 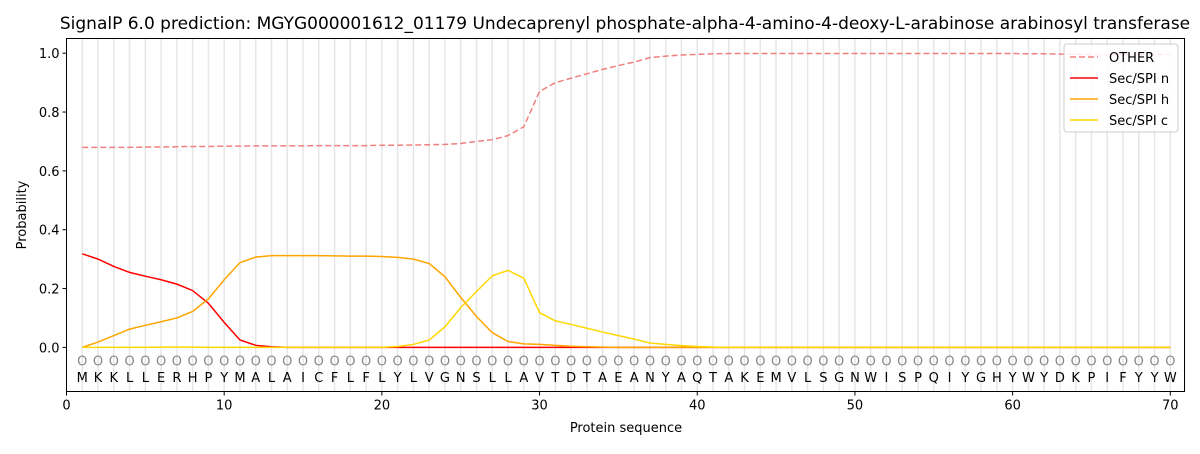 What do you see at coordinates (22, 214) in the screenshot?
I see `y-axis-label: Probability` at bounding box center [22, 214].